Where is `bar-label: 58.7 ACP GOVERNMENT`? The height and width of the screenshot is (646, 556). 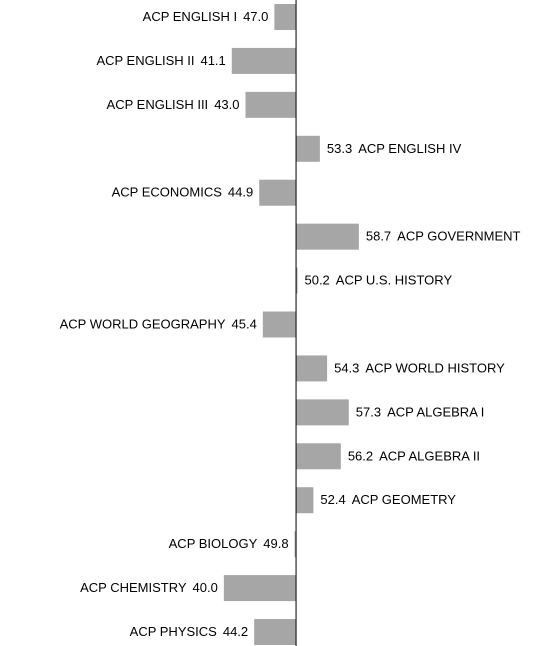
bar-label: 58.7 ACP GOVERNMENT is located at coordinates (443, 236).